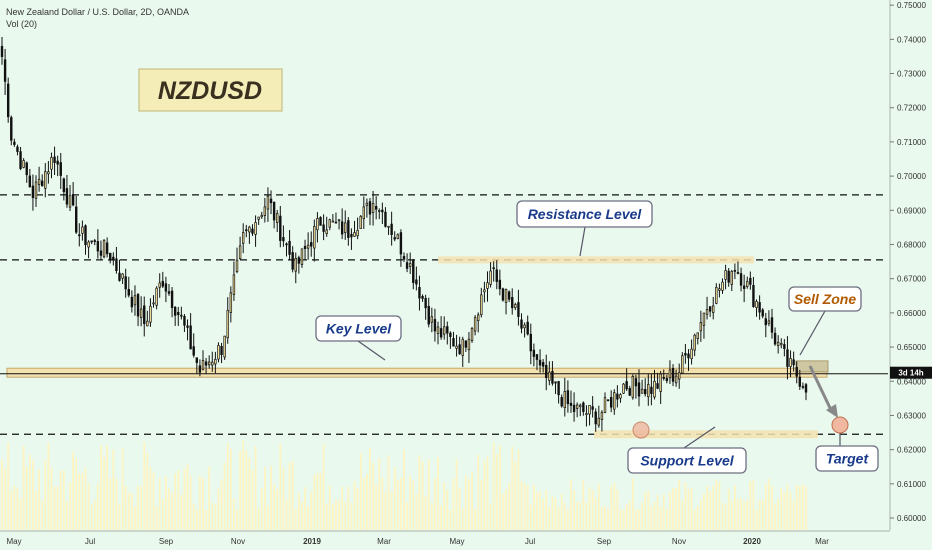 The width and height of the screenshot is (932, 550). Describe the element at coordinates (910, 373) in the screenshot. I see `current-price-label: 3d 14h` at that location.